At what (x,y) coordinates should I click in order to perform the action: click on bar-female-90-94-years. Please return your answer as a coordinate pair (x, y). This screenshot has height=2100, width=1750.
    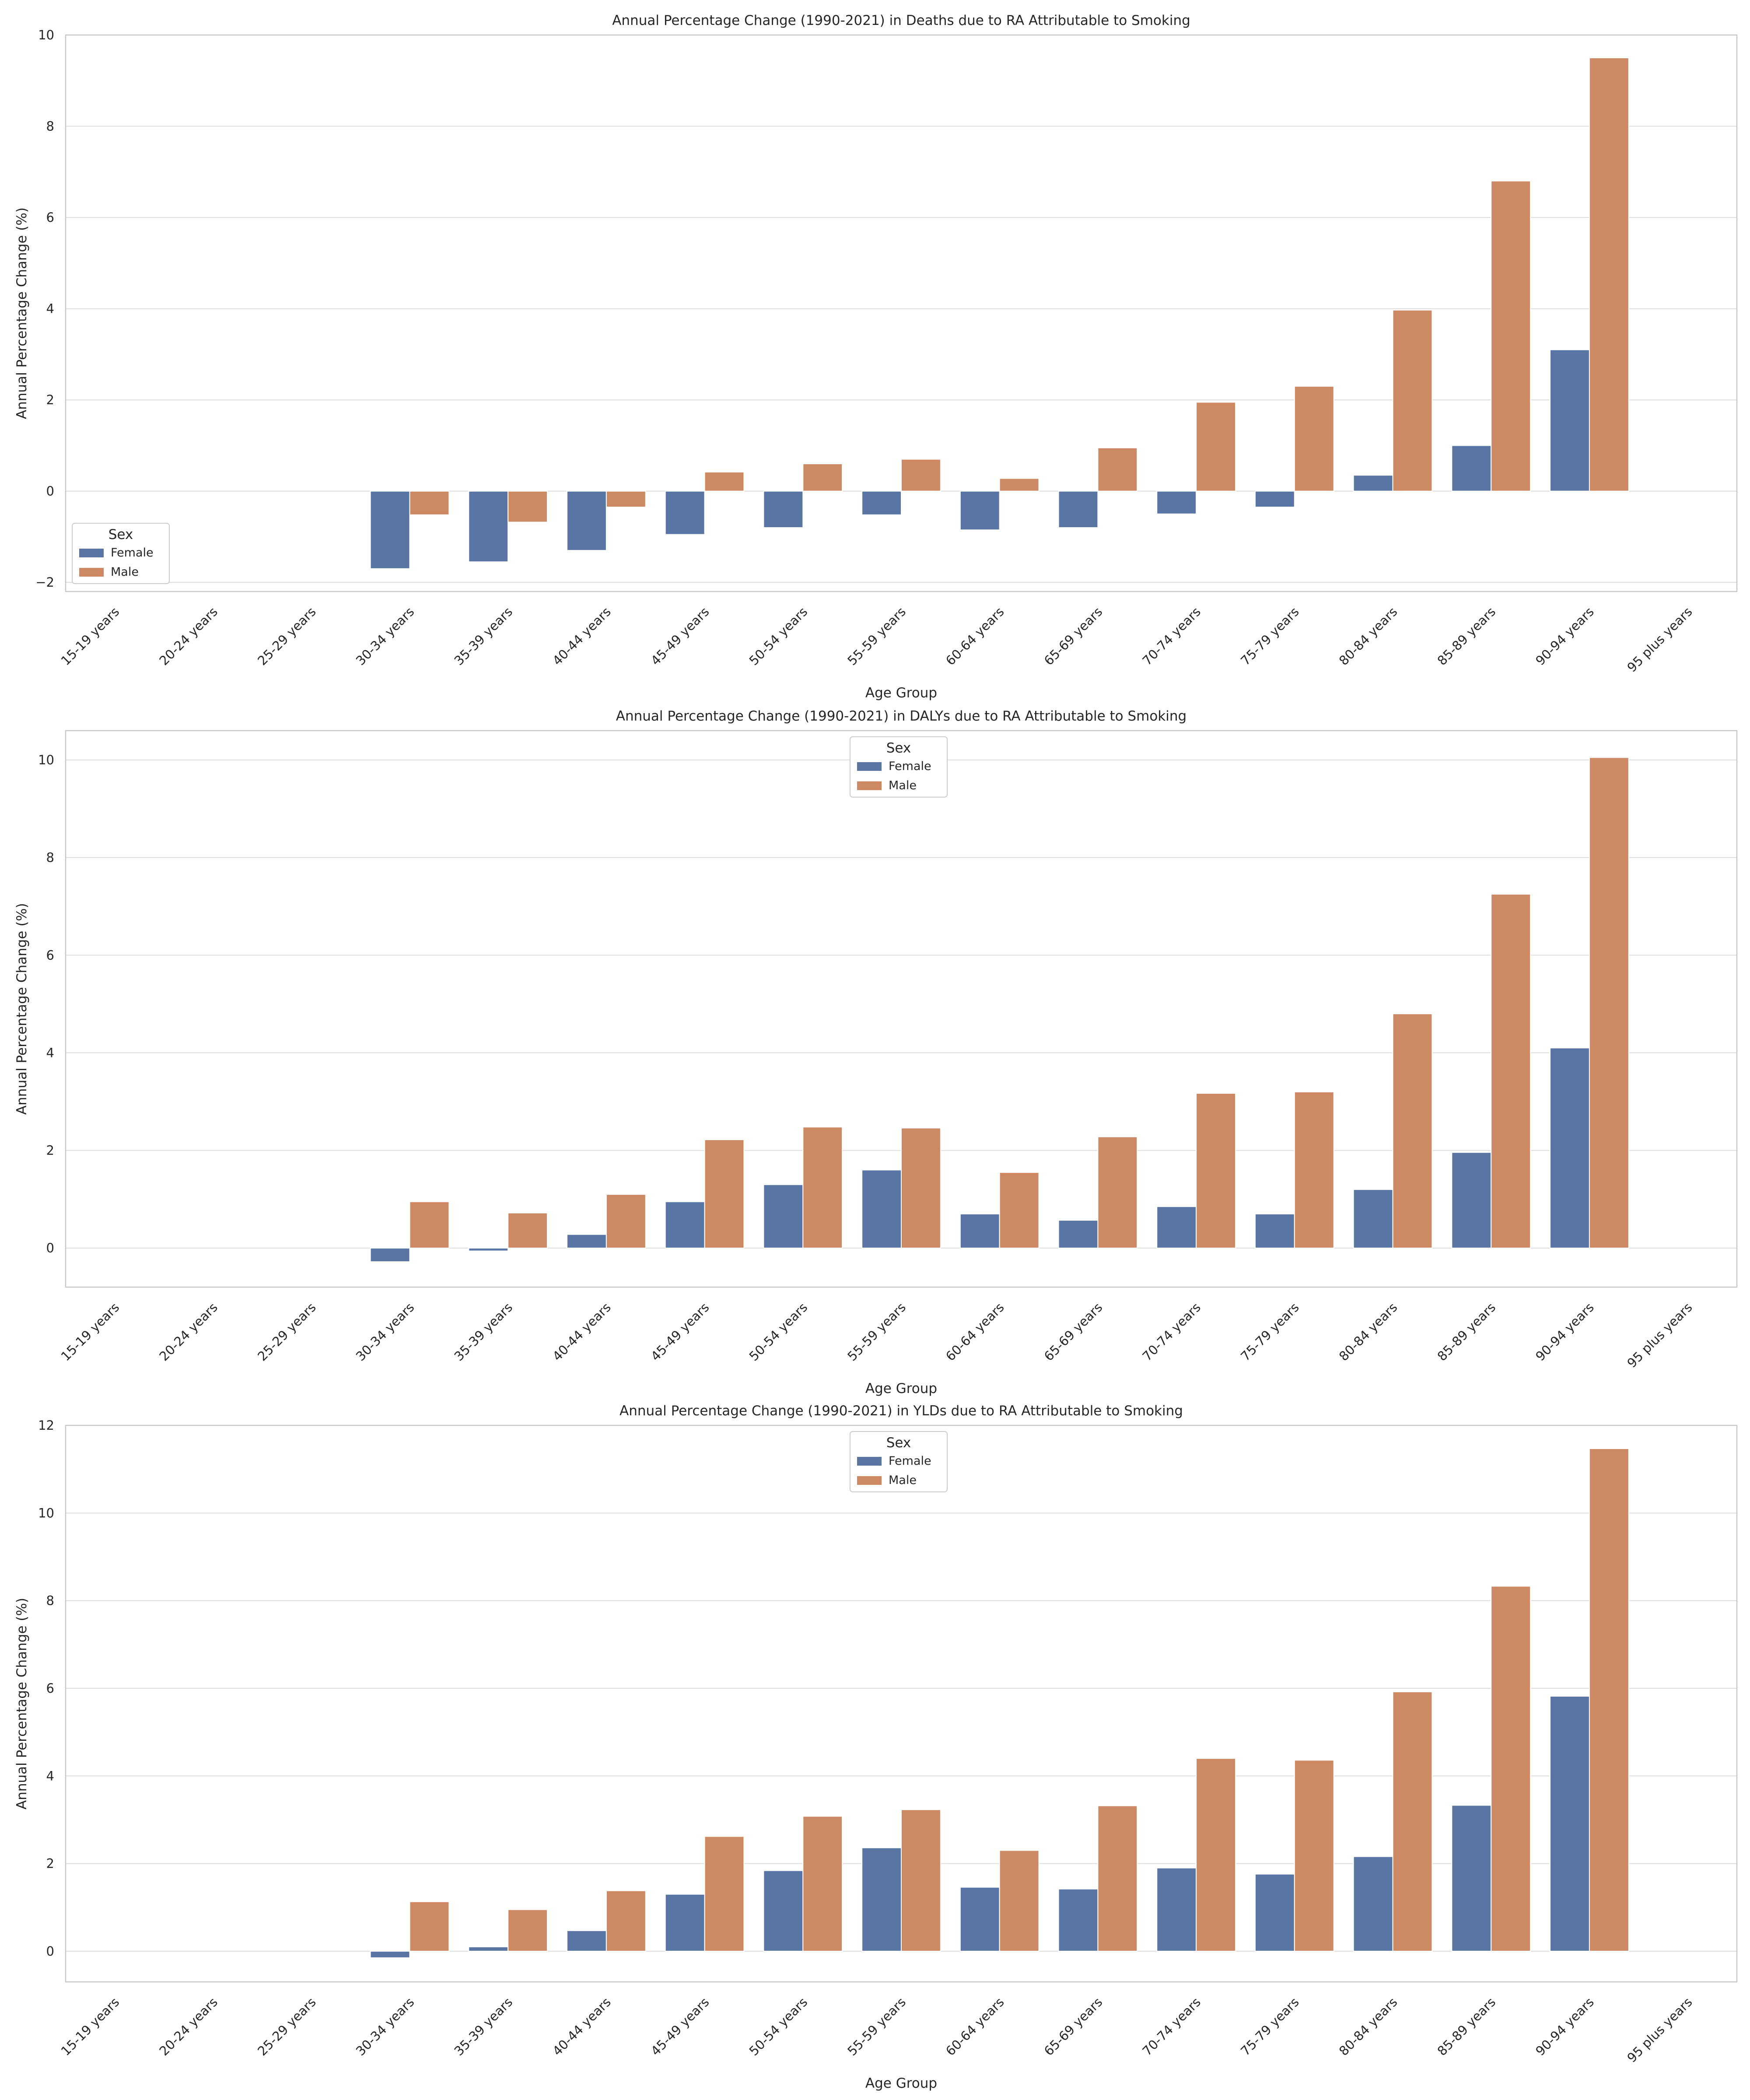
    Looking at the image, I should click on (1570, 1823).